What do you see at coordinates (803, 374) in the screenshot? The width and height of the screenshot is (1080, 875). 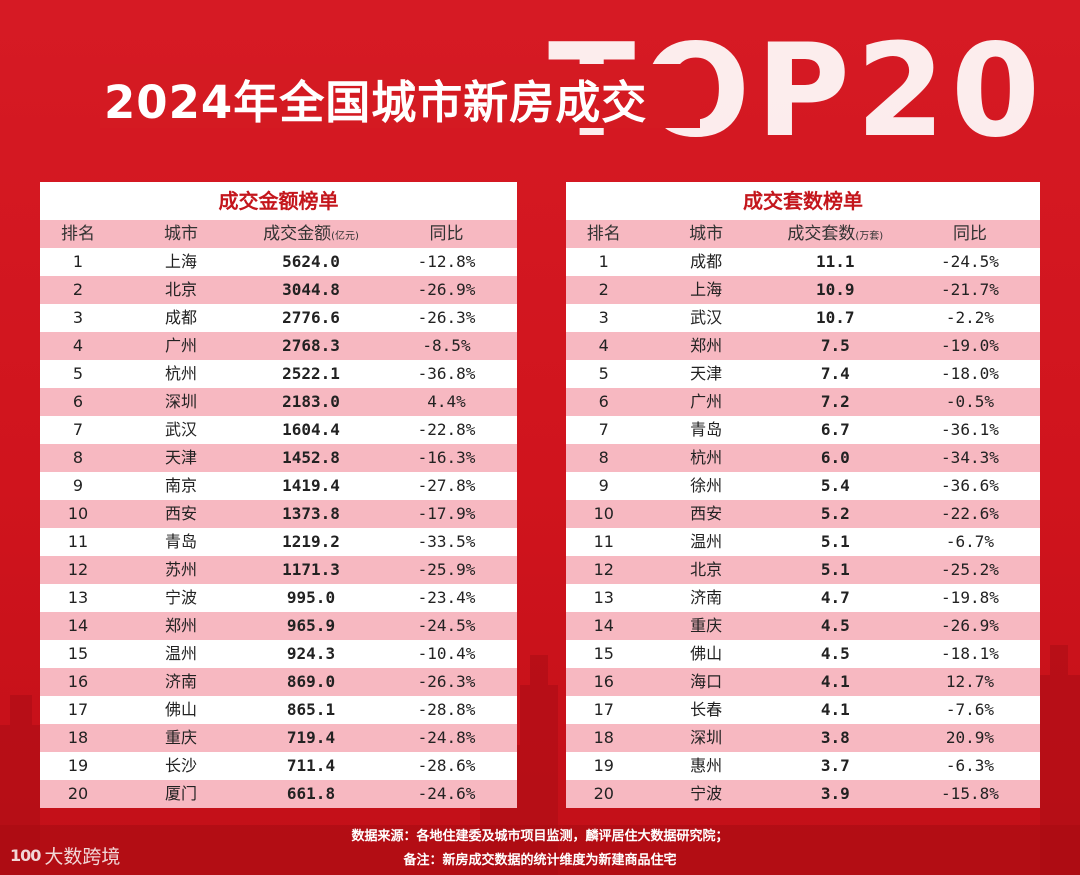 I see `table-row: 5 天津 7.4 -18.0%` at bounding box center [803, 374].